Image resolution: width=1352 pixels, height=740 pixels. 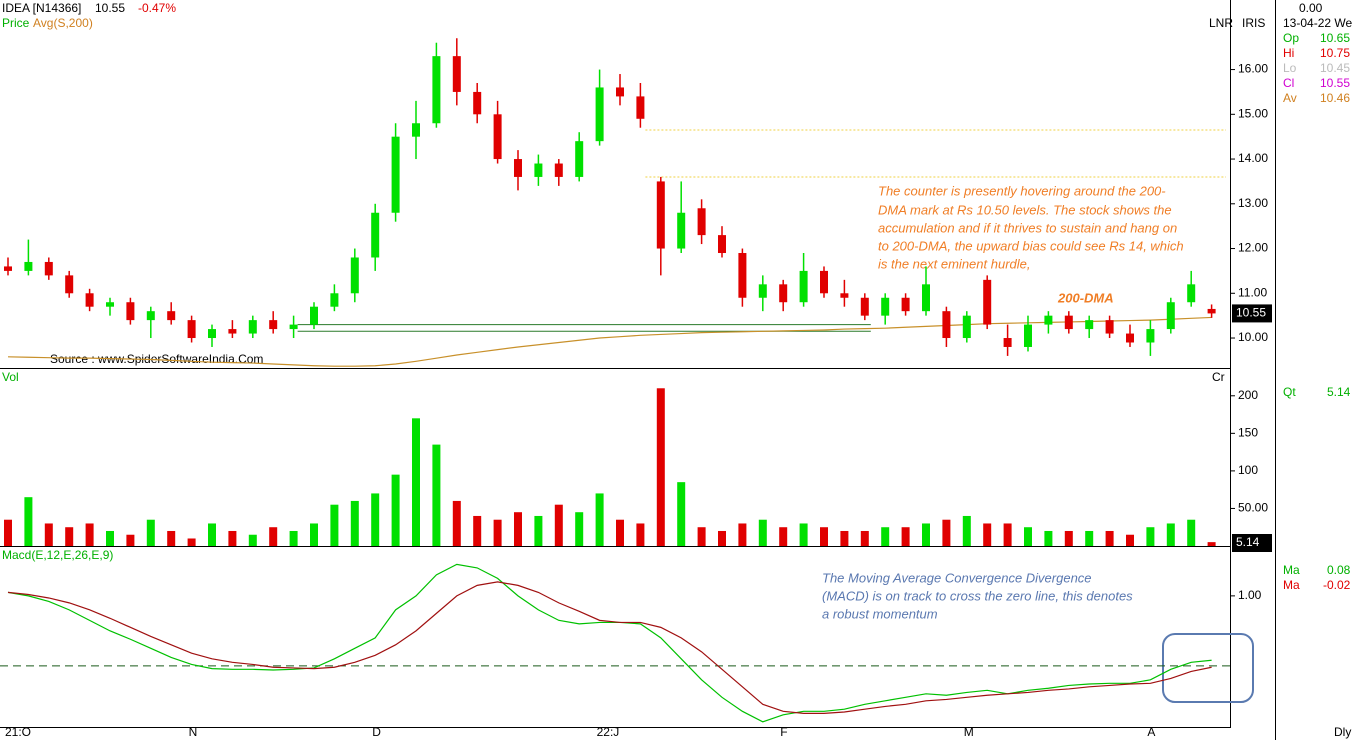 I want to click on y-tick-label: 50.00, so click(x=1253, y=508).